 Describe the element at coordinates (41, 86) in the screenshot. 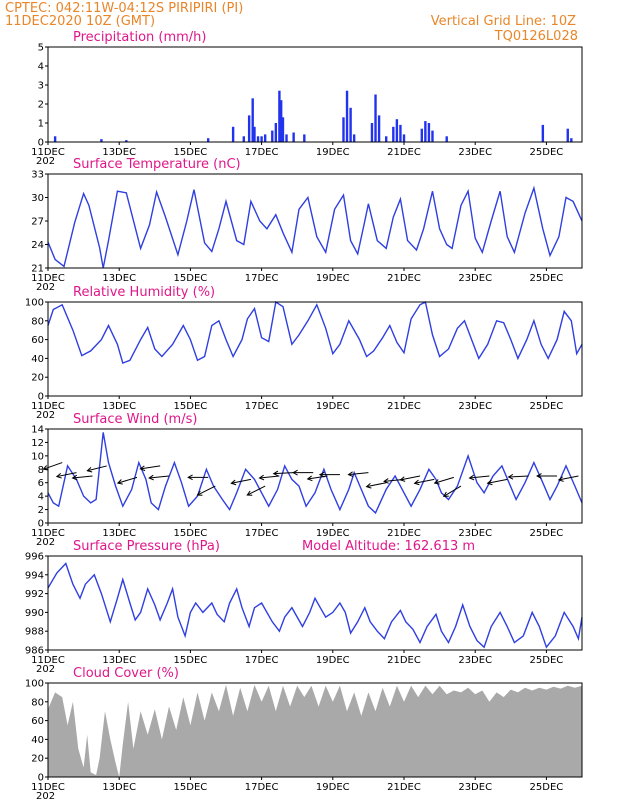

I see `y-tick-label: 3` at that location.